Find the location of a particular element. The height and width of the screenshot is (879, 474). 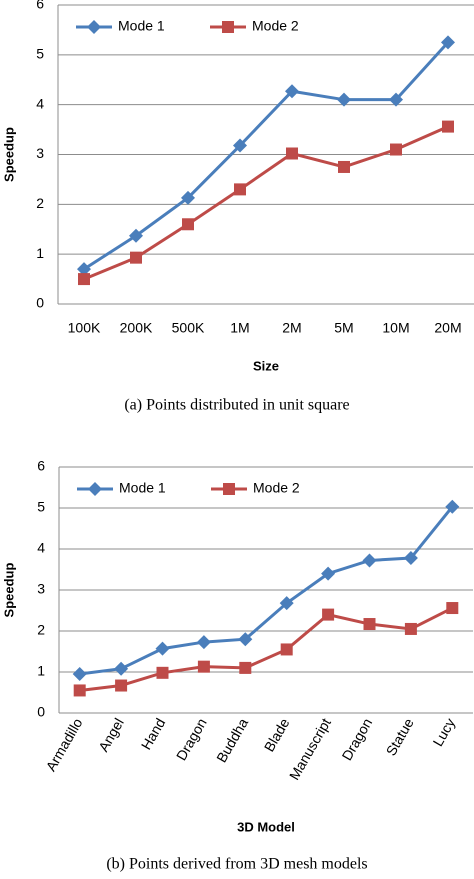

caption: (b) Points derived from 3D mesh models is located at coordinates (236, 864).